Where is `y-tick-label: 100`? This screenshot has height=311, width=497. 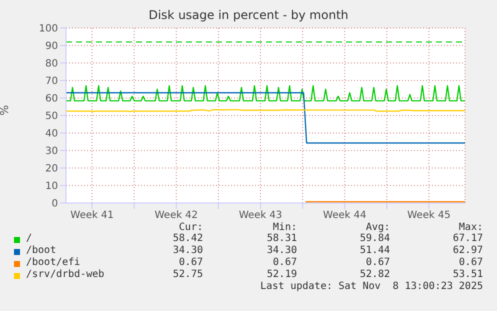
y-tick-label: 100 is located at coordinates (48, 29).